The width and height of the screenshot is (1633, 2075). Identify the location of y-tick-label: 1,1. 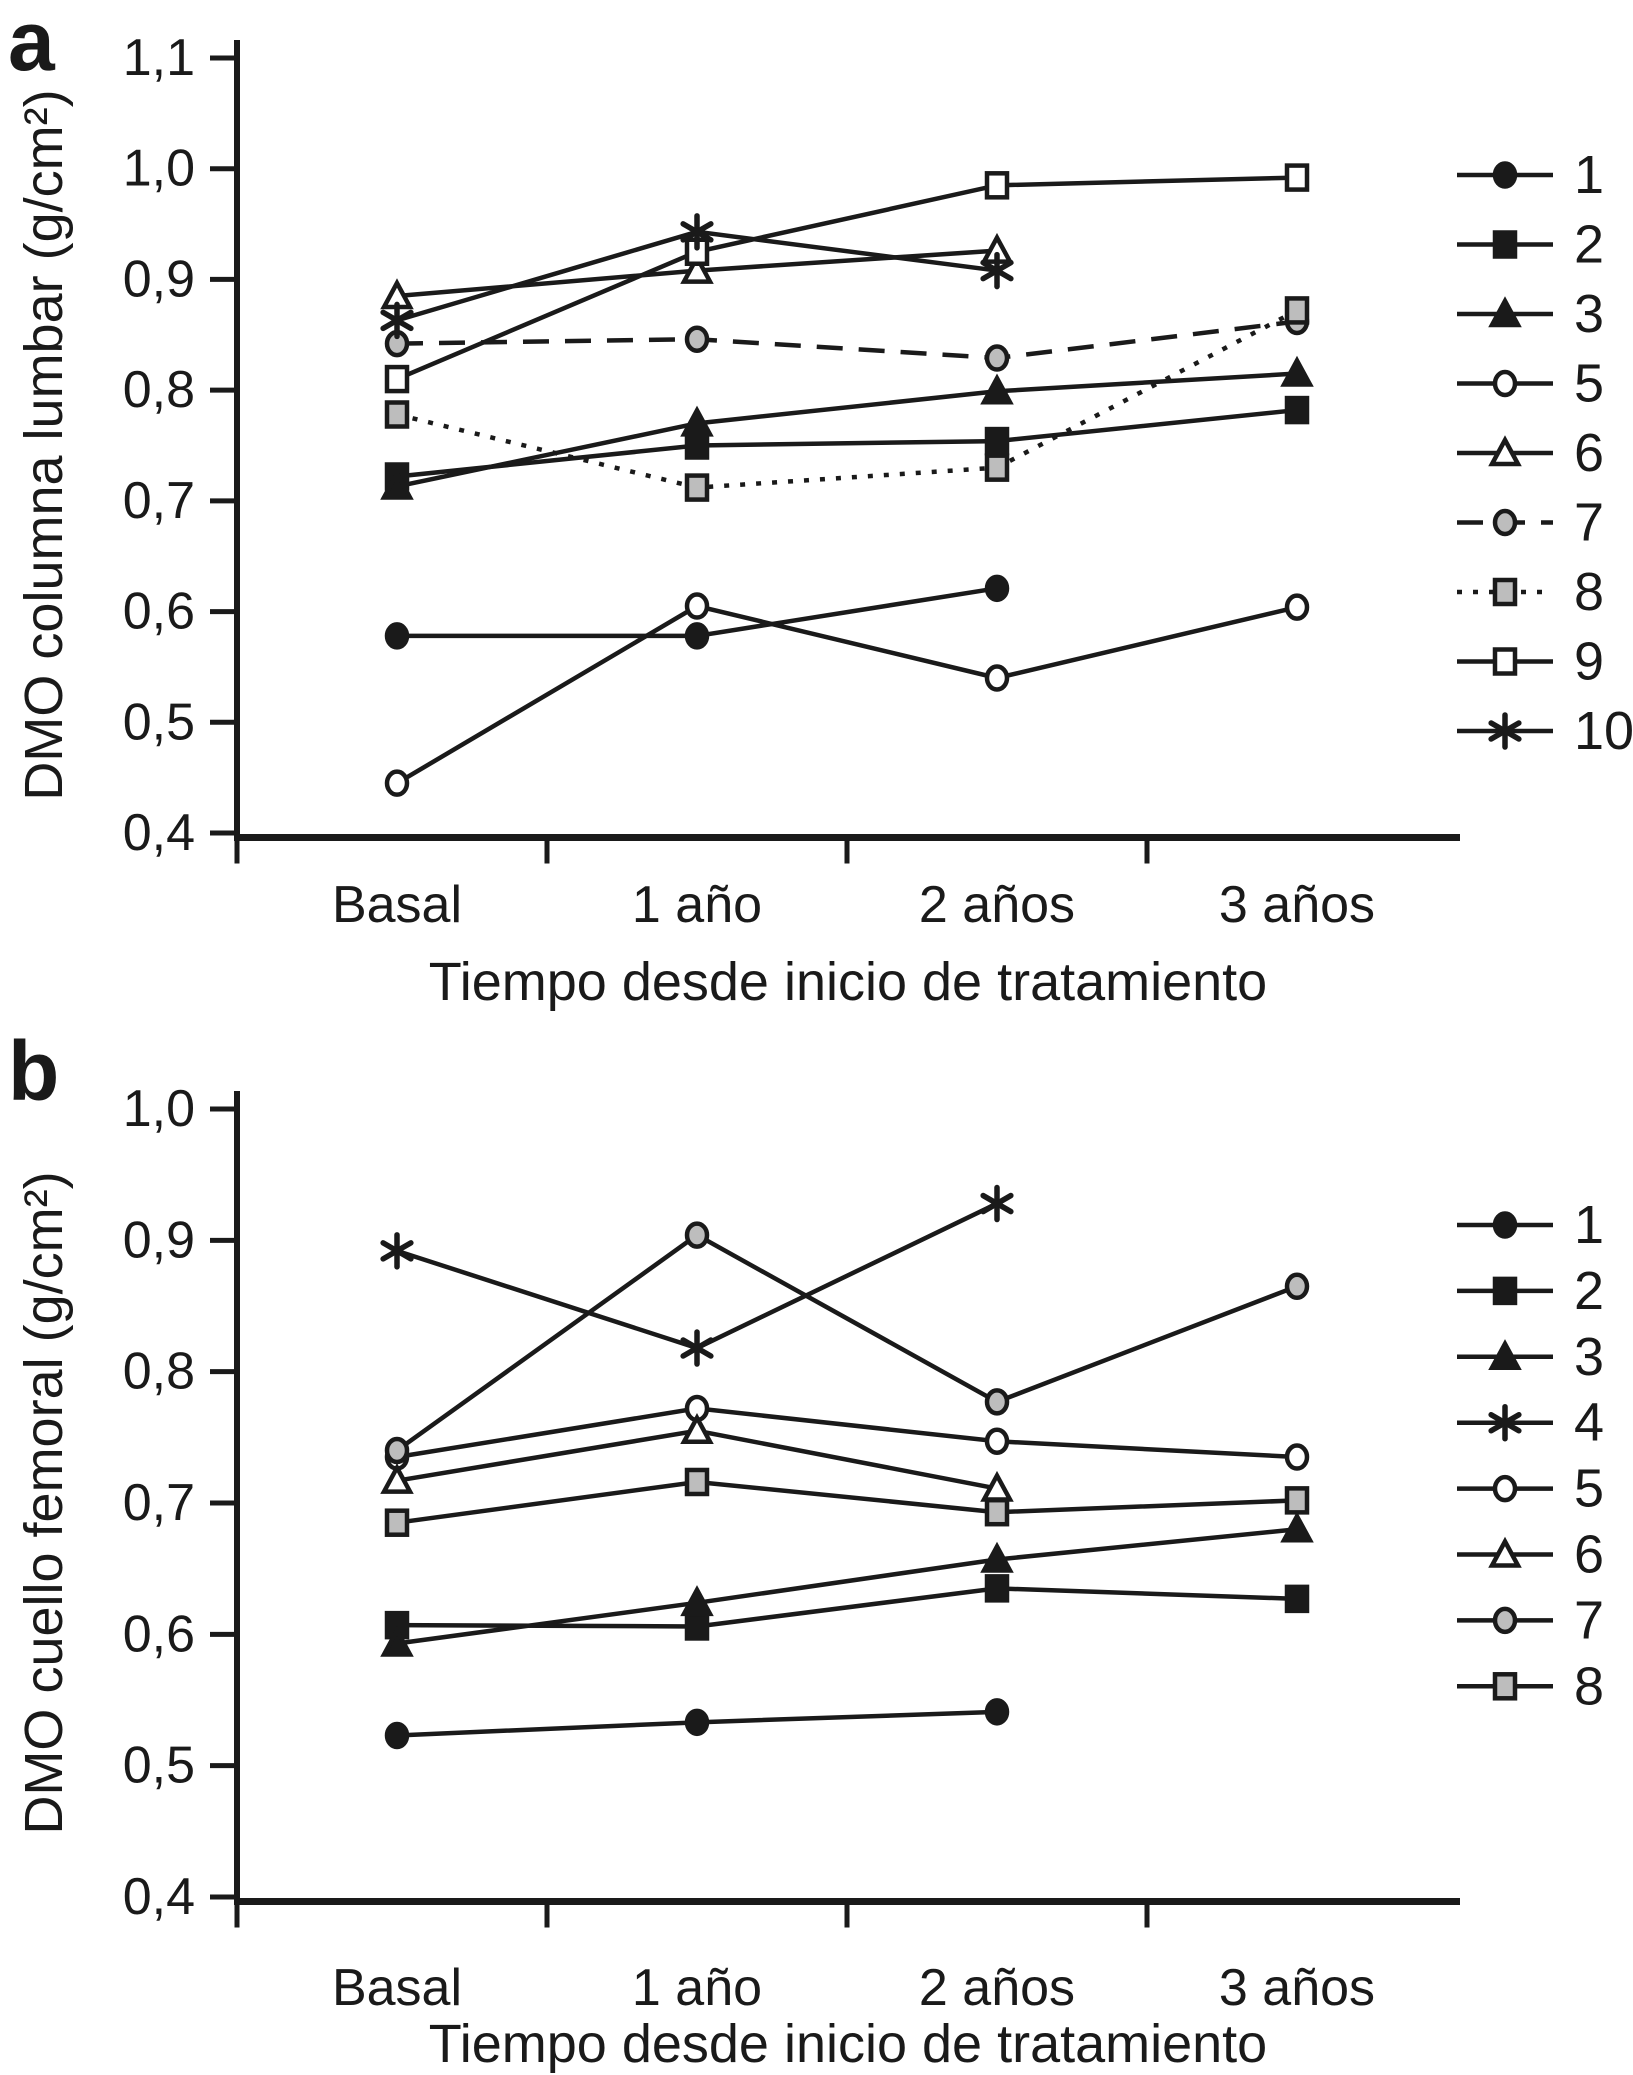
(159, 58).